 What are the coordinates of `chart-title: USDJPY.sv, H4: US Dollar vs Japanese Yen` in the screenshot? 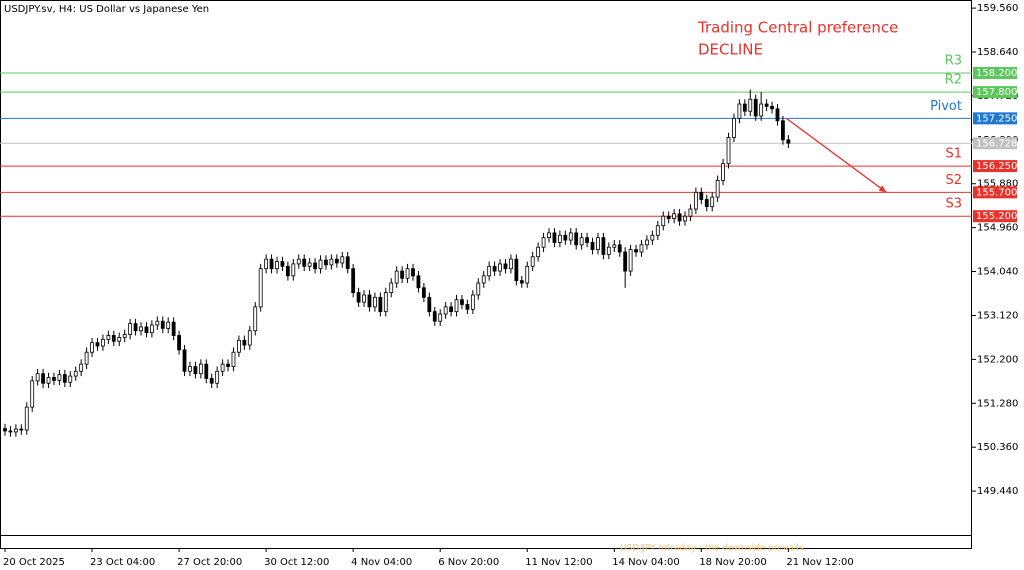 It's located at (106, 9).